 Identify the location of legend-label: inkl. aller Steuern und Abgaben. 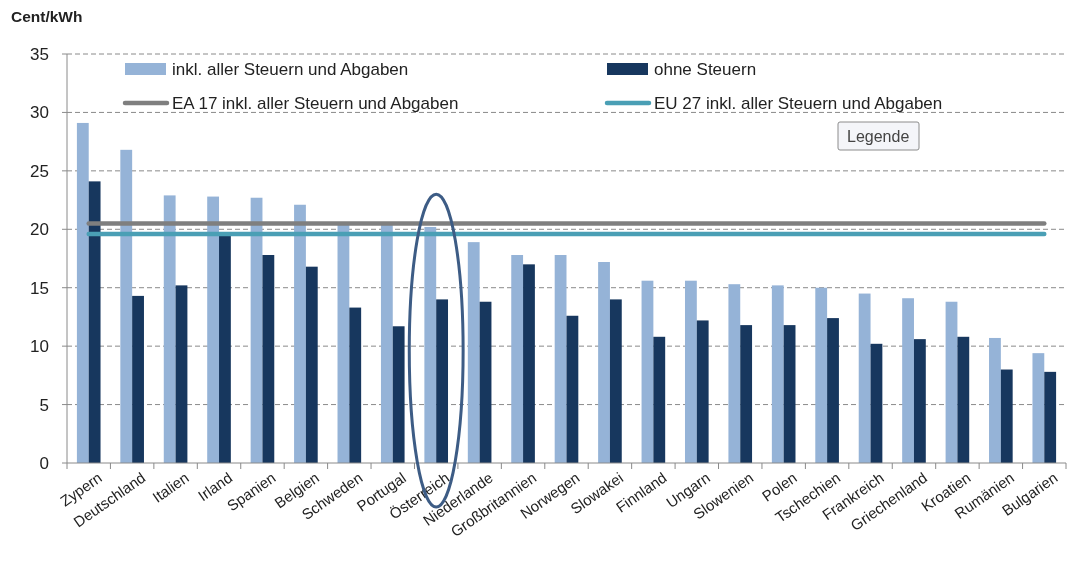
(290, 69).